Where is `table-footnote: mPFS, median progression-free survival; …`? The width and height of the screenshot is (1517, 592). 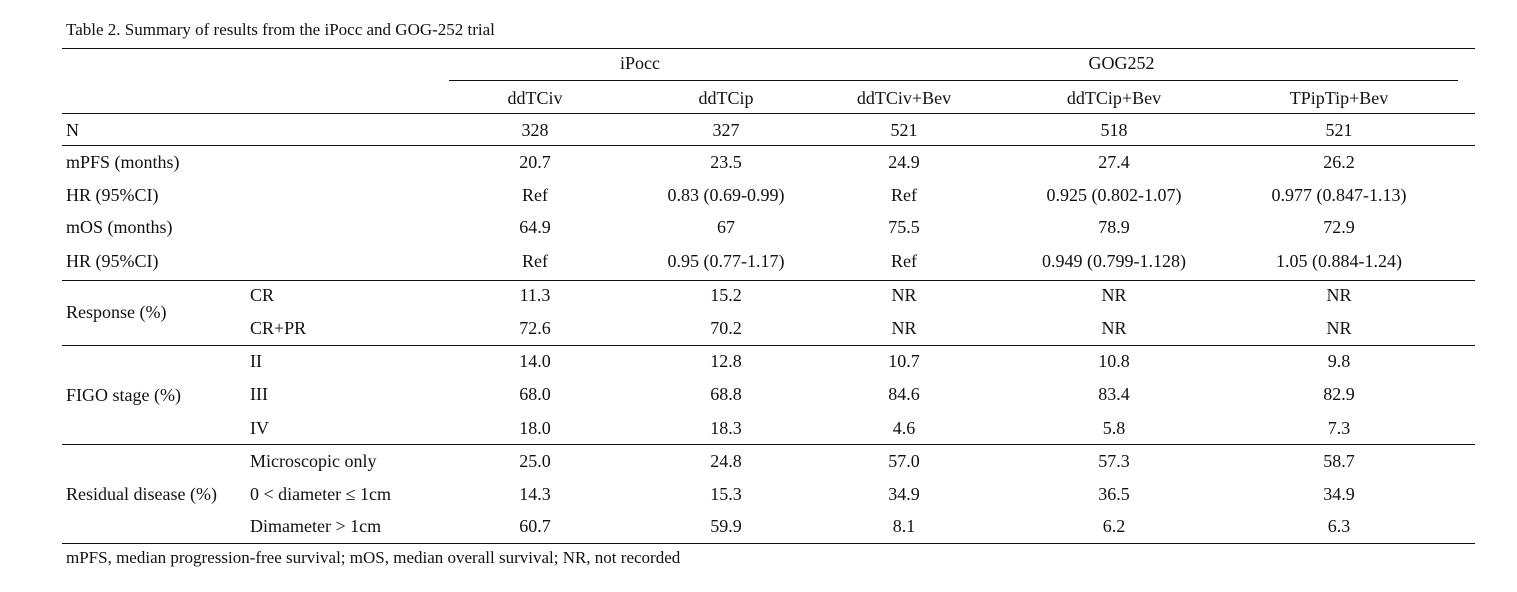
table-footnote: mPFS, median progression-free survival; … is located at coordinates (373, 557).